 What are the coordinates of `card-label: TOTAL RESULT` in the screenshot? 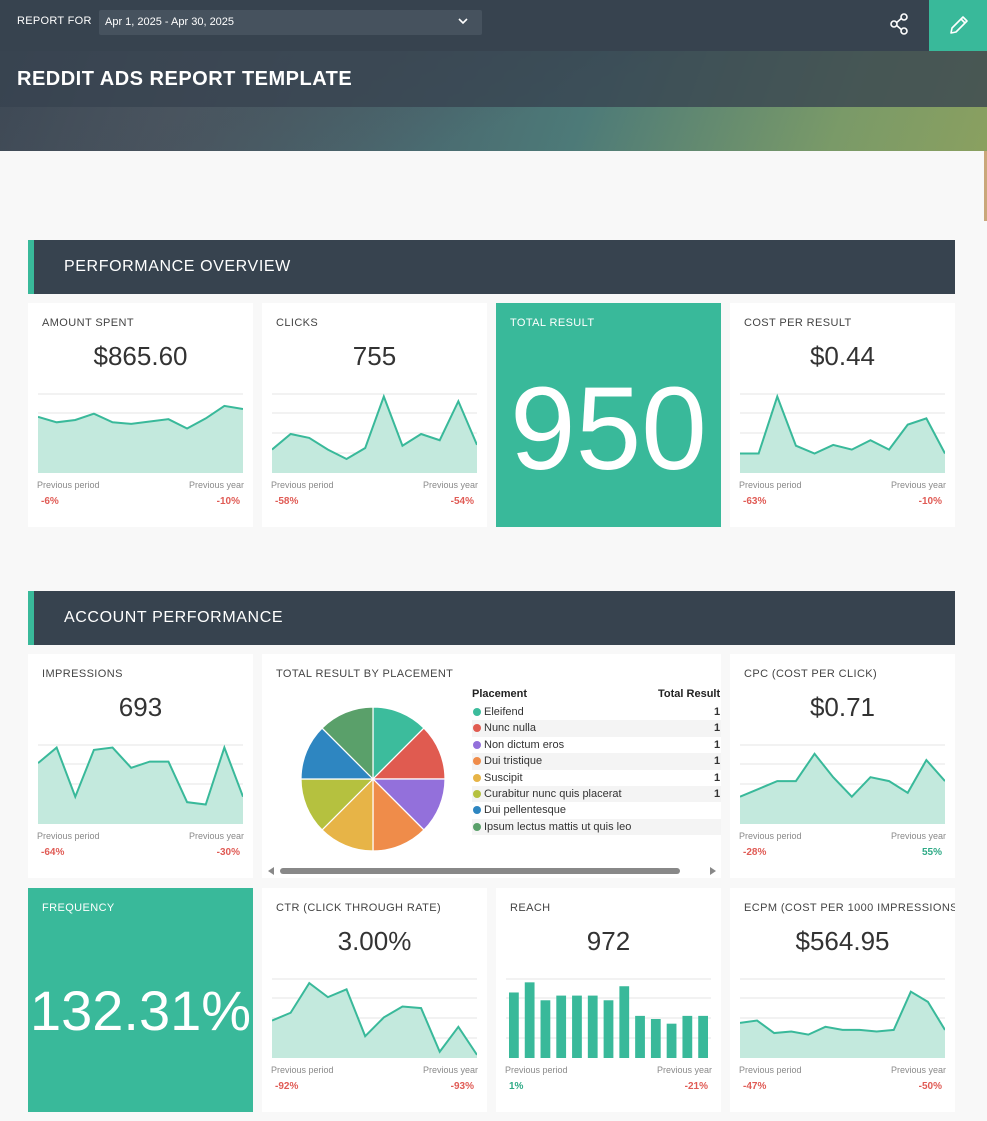 It's located at (552, 323).